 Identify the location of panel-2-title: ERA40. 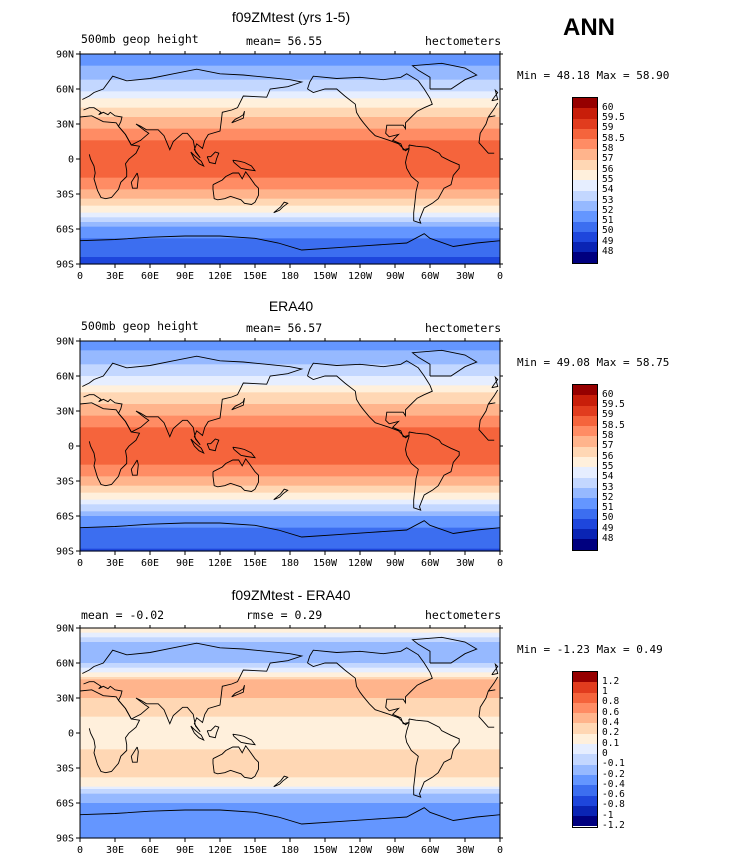
(291, 306).